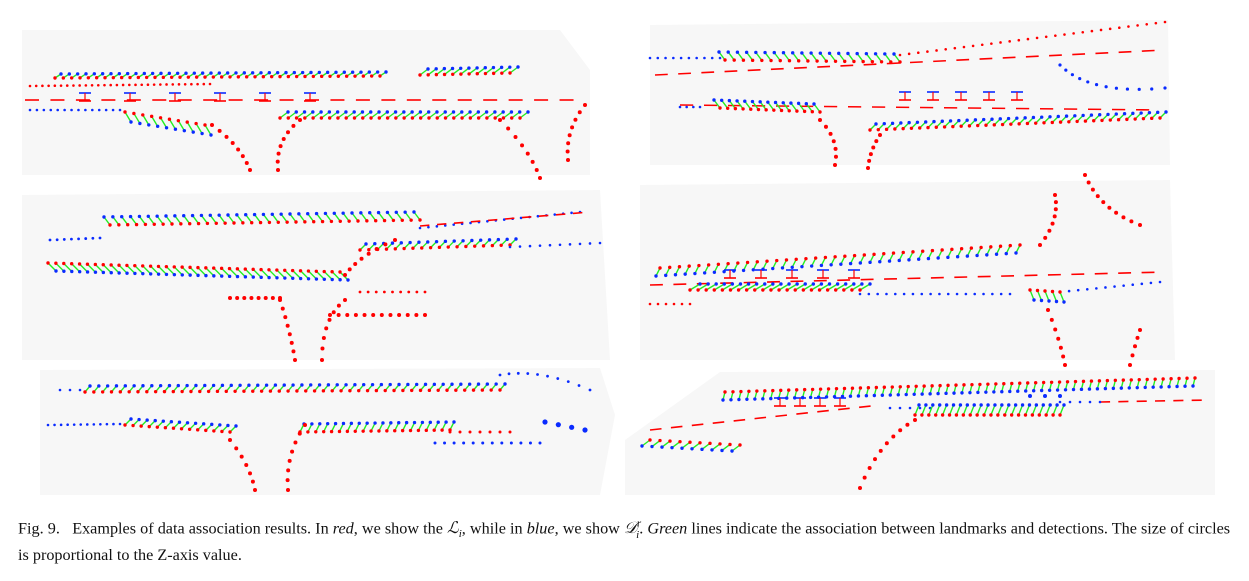  I want to click on p2-assoc-right-detection, so click(1033, 117).